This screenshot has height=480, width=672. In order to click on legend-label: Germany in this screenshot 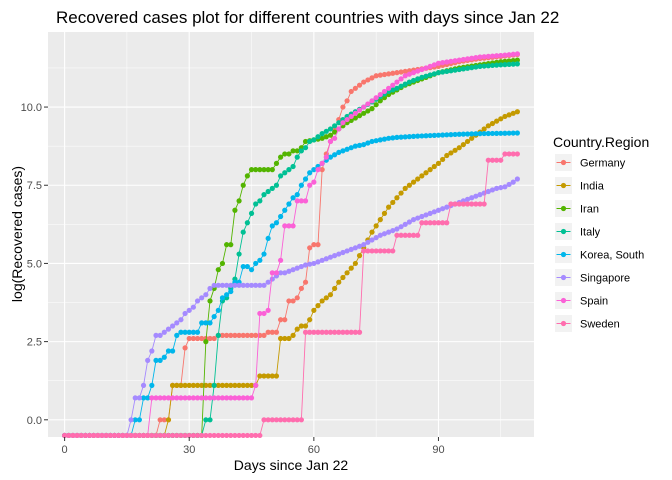, I will do `click(603, 164)`.